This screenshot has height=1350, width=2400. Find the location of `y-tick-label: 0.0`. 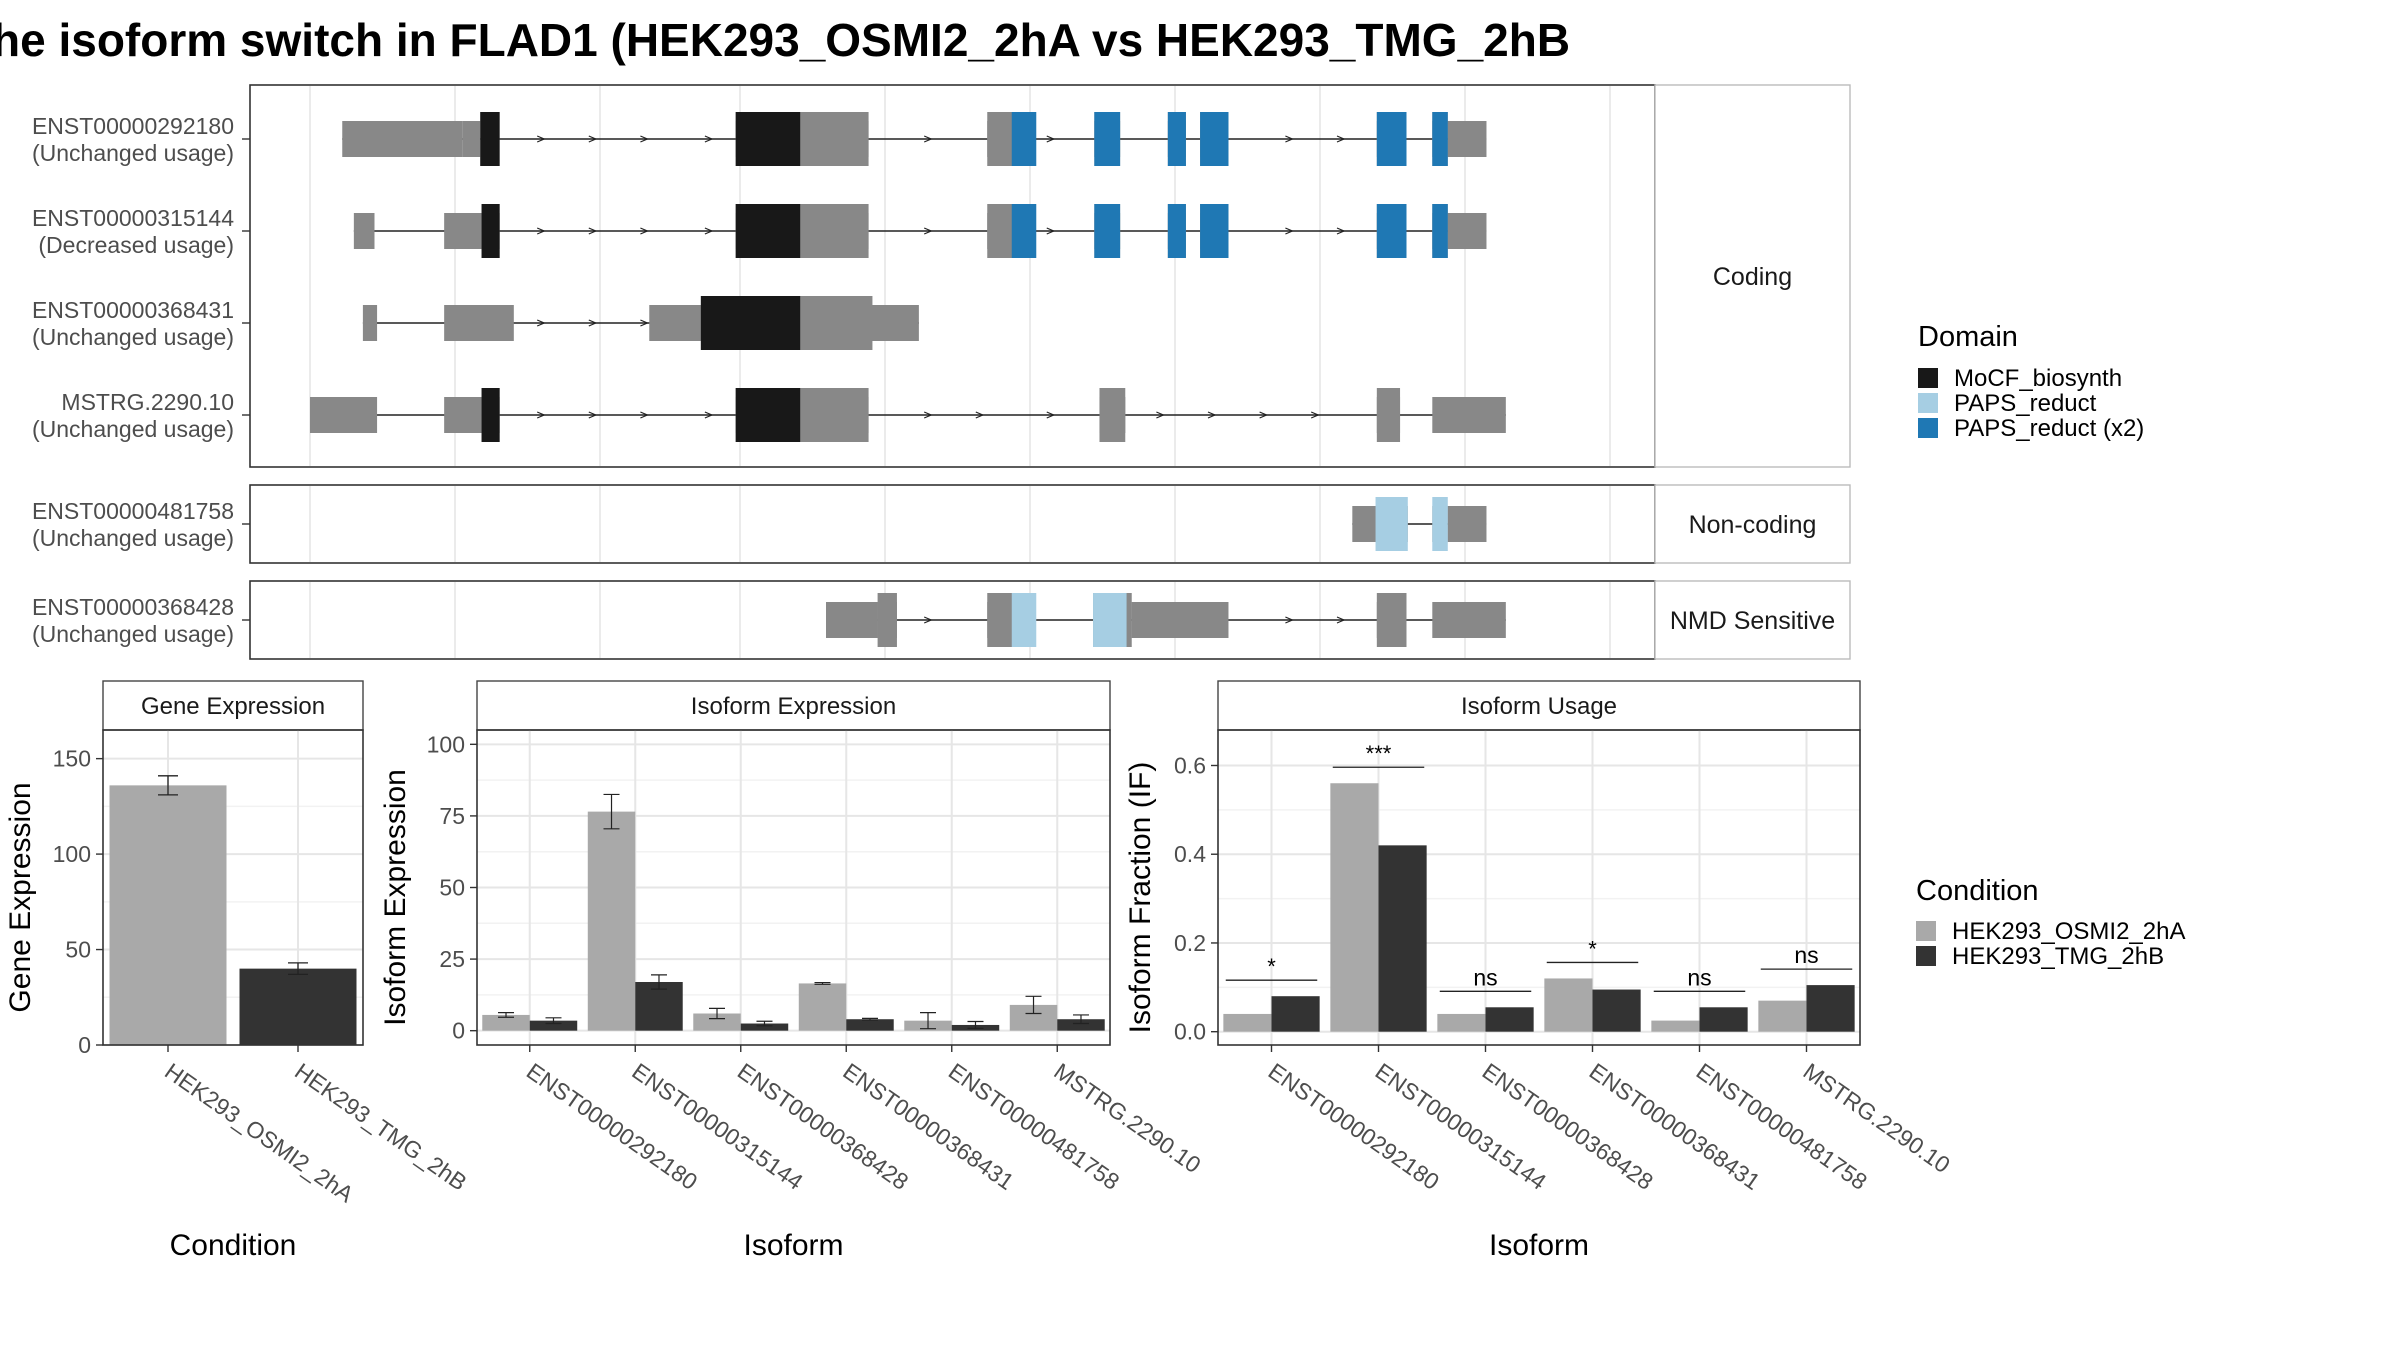

y-tick-label: 0.0 is located at coordinates (1190, 1032).